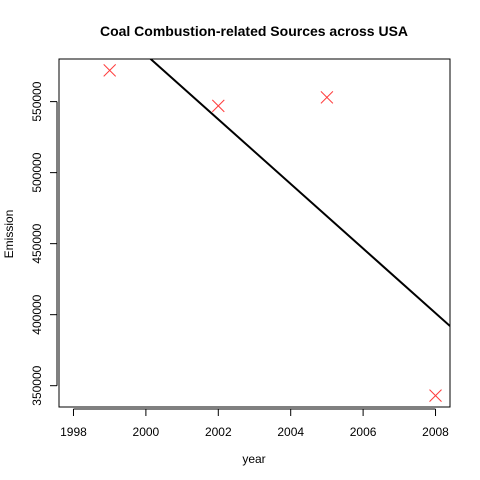 The width and height of the screenshot is (480, 480). What do you see at coordinates (37, 243) in the screenshot?
I see `y-tick-label: 450000` at bounding box center [37, 243].